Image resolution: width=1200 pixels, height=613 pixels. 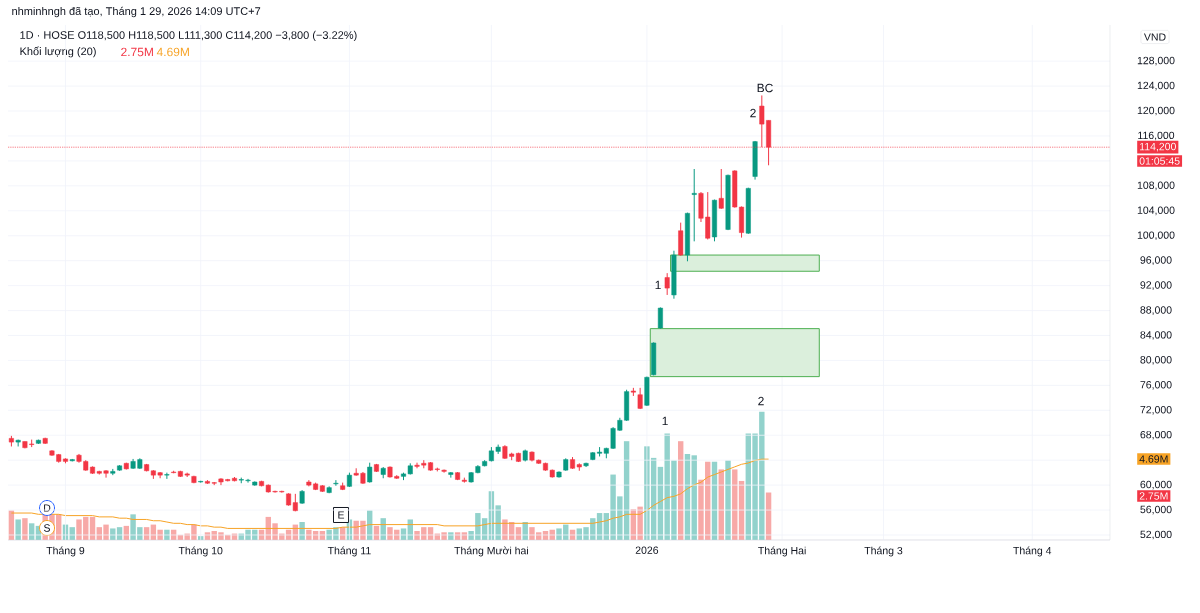 What do you see at coordinates (1157, 147) in the screenshot?
I see `ref-line-label: 114,200` at bounding box center [1157, 147].